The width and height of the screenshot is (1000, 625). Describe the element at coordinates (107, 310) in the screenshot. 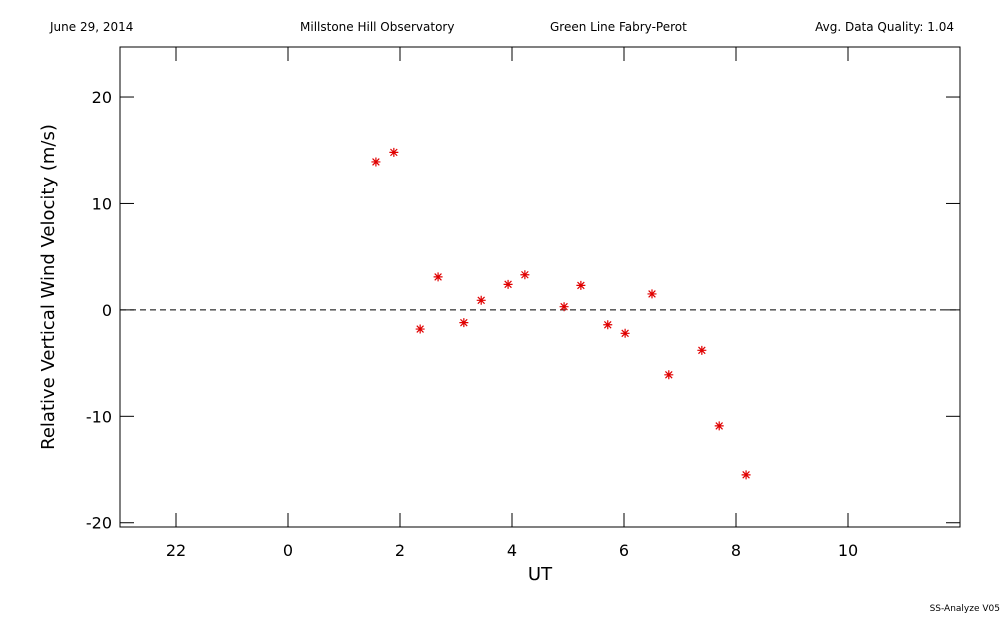

I see `y-tick-label: 0` at that location.